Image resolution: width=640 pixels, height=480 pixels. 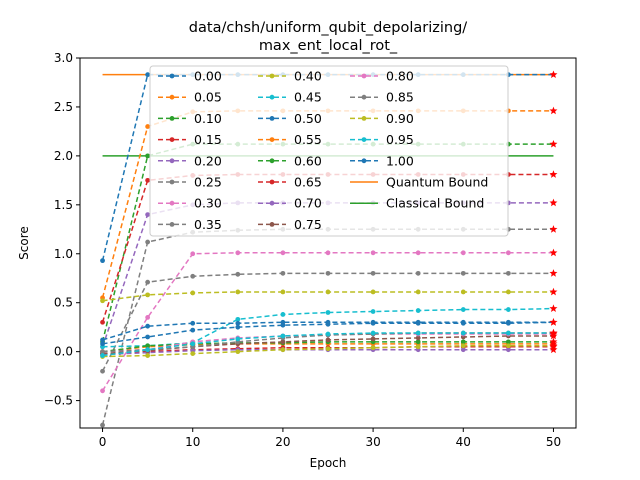 I want to click on legend-entry: Classical Bound, so click(x=417, y=203).